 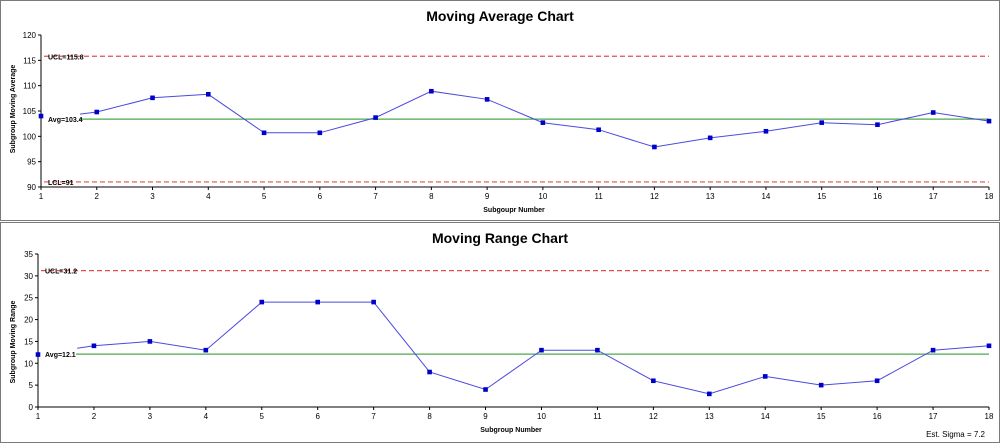 What do you see at coordinates (61, 272) in the screenshot?
I see `ucl-label: UCL=31.2` at bounding box center [61, 272].